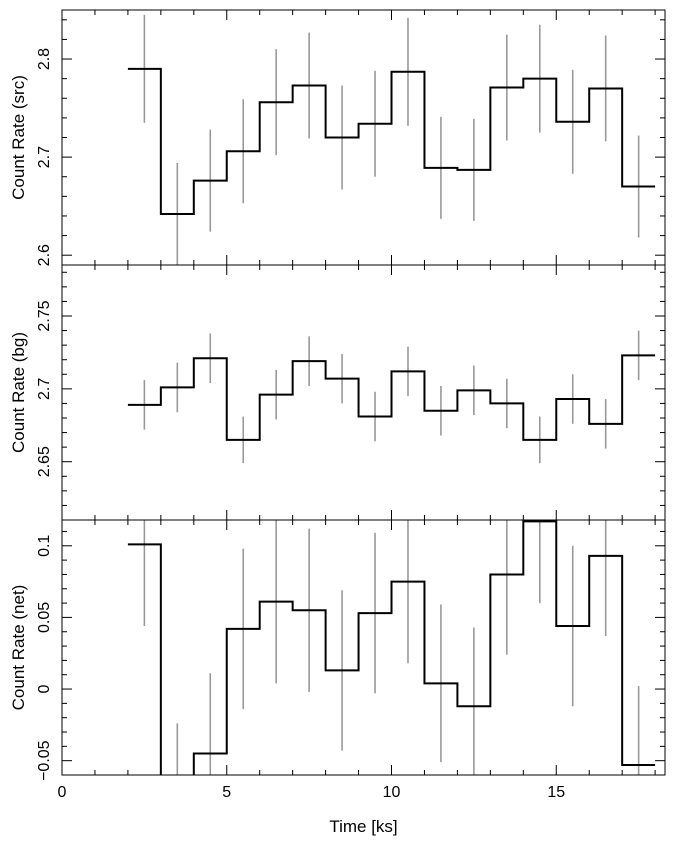  Describe the element at coordinates (44, 315) in the screenshot. I see `y-tick-label-bg-2: 2.75` at that location.